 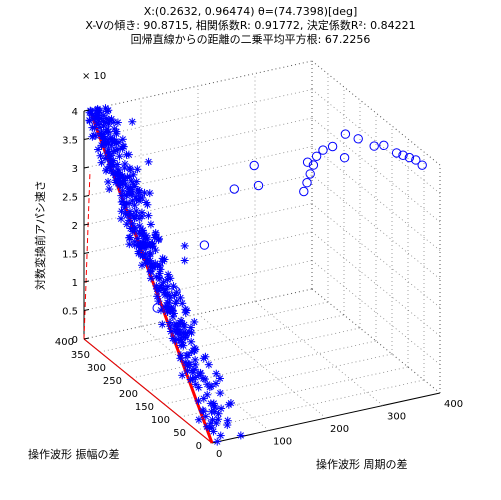 What do you see at coordinates (70, 312) in the screenshot?
I see `z-tick-label: 0.5` at bounding box center [70, 312].